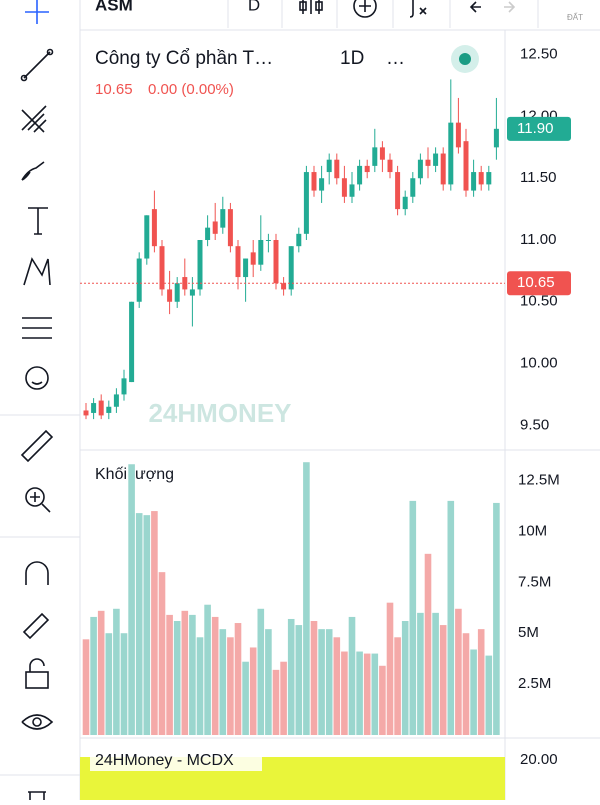  Describe the element at coordinates (539, 54) in the screenshot. I see `y-tick-label: 12.50` at that location.